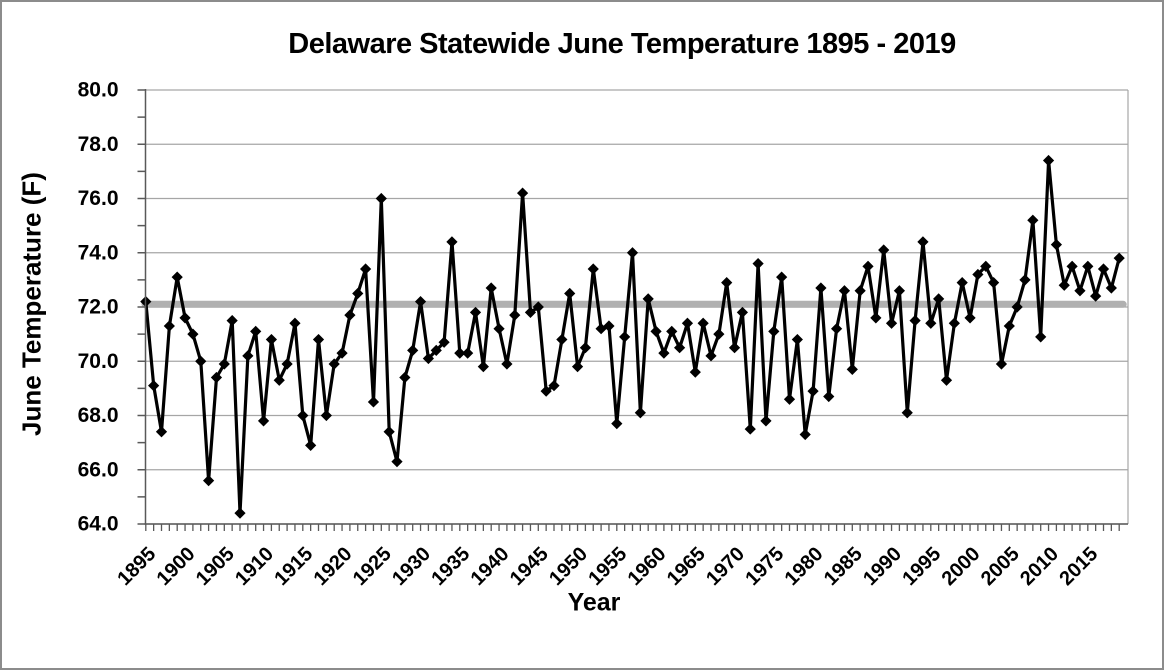 This screenshot has width=1164, height=670. What do you see at coordinates (98, 90) in the screenshot?
I see `y-tick-label: 80.0` at bounding box center [98, 90].